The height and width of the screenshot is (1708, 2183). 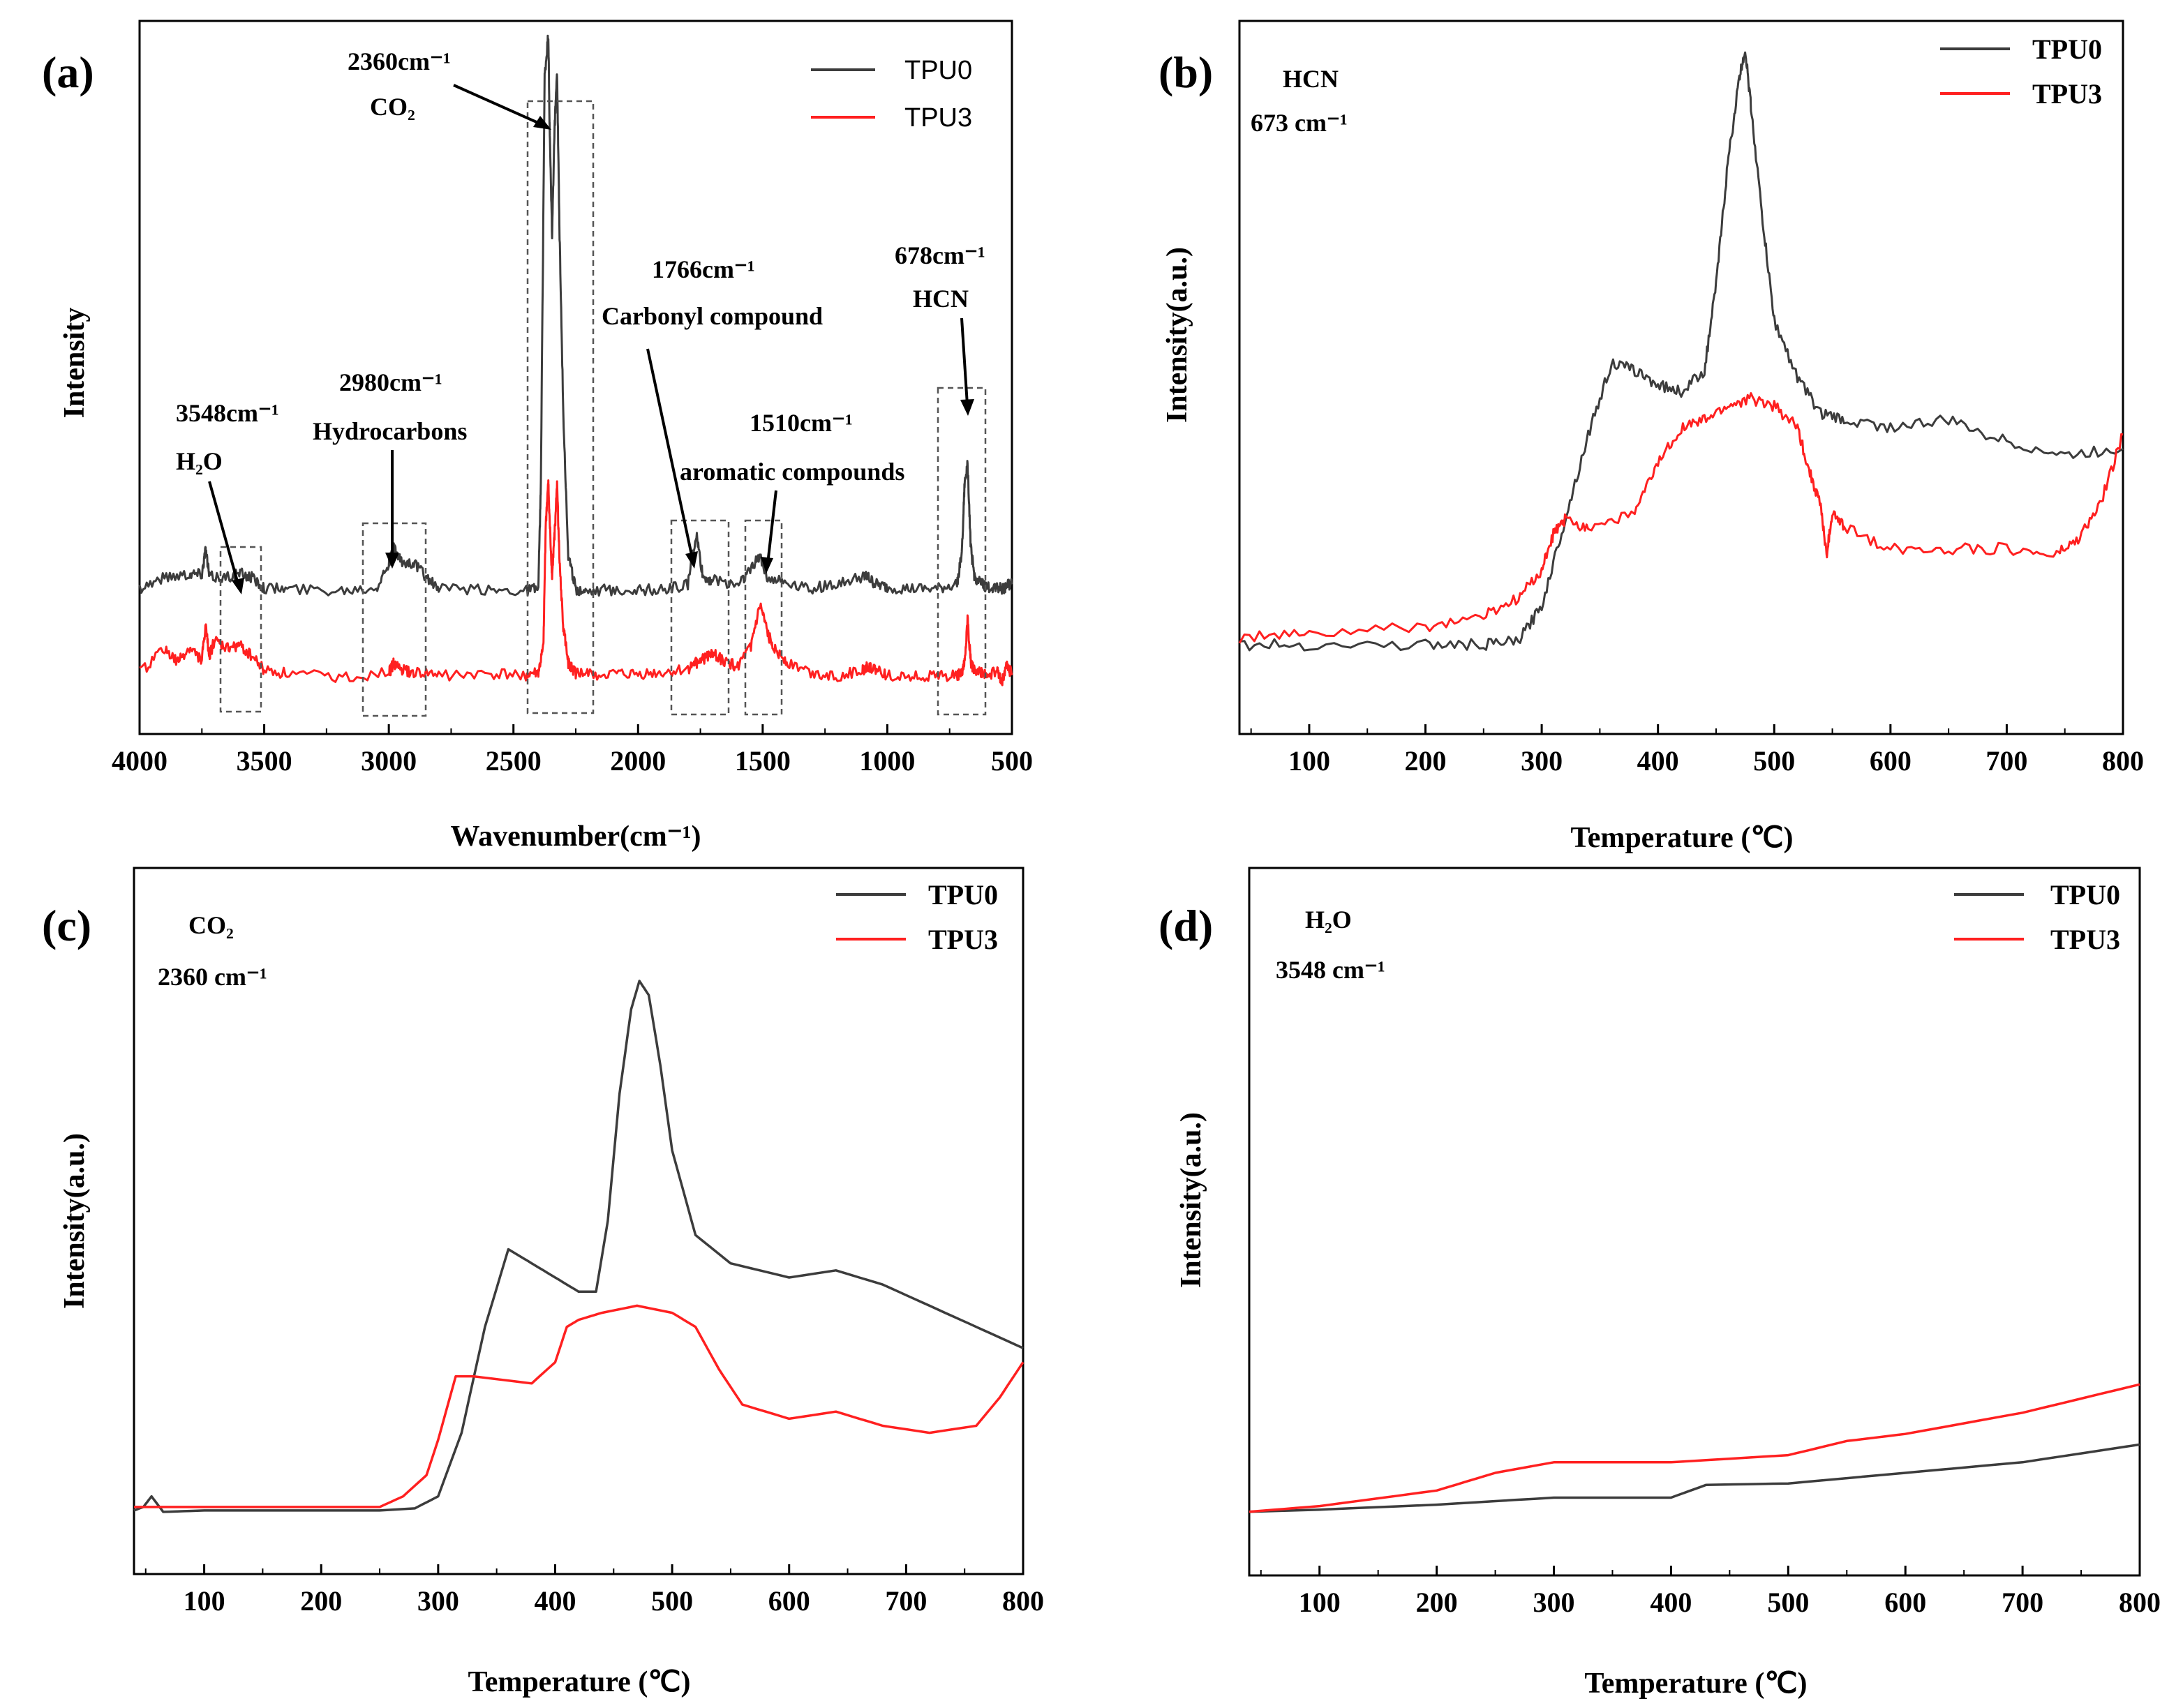 What do you see at coordinates (1554, 1602) in the screenshot?
I see `xtick-label-d-300: 300` at bounding box center [1554, 1602].